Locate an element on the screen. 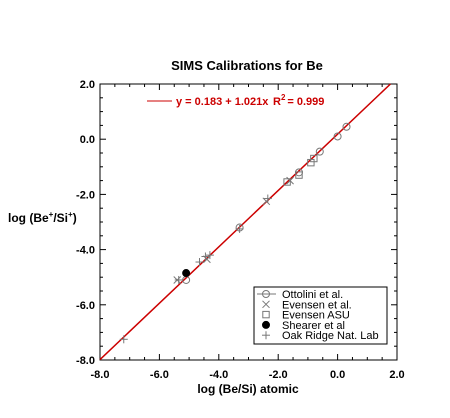 Image resolution: width=450 pixels, height=418 pixels. y-tick-label: -4.0 is located at coordinates (85, 251).